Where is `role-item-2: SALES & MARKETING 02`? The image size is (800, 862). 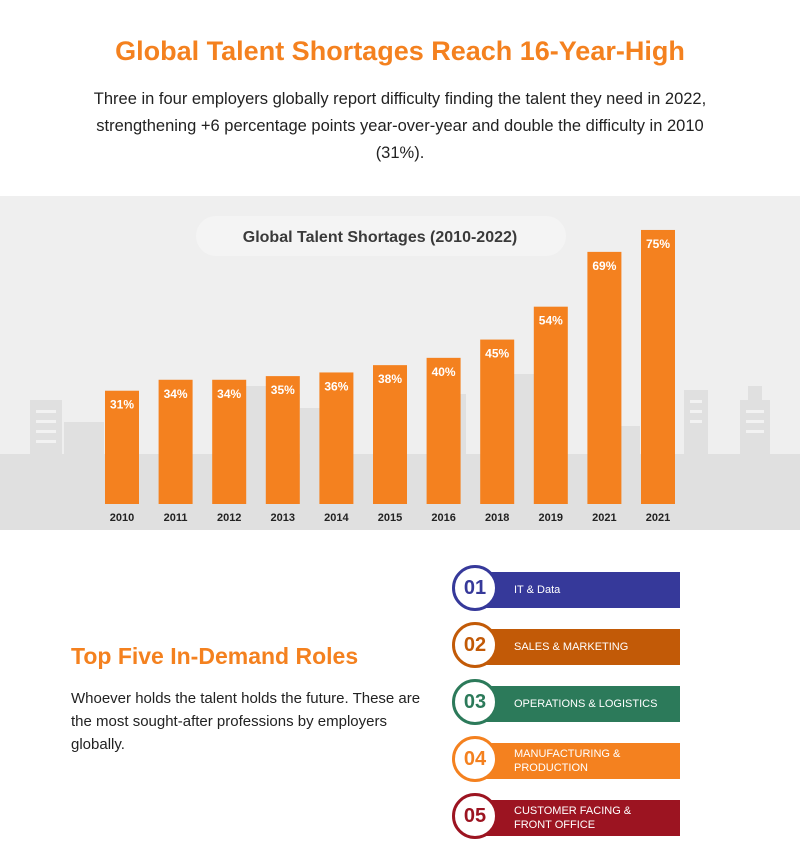 role-item-2: SALES & MARKETING 02 is located at coordinates (567, 647).